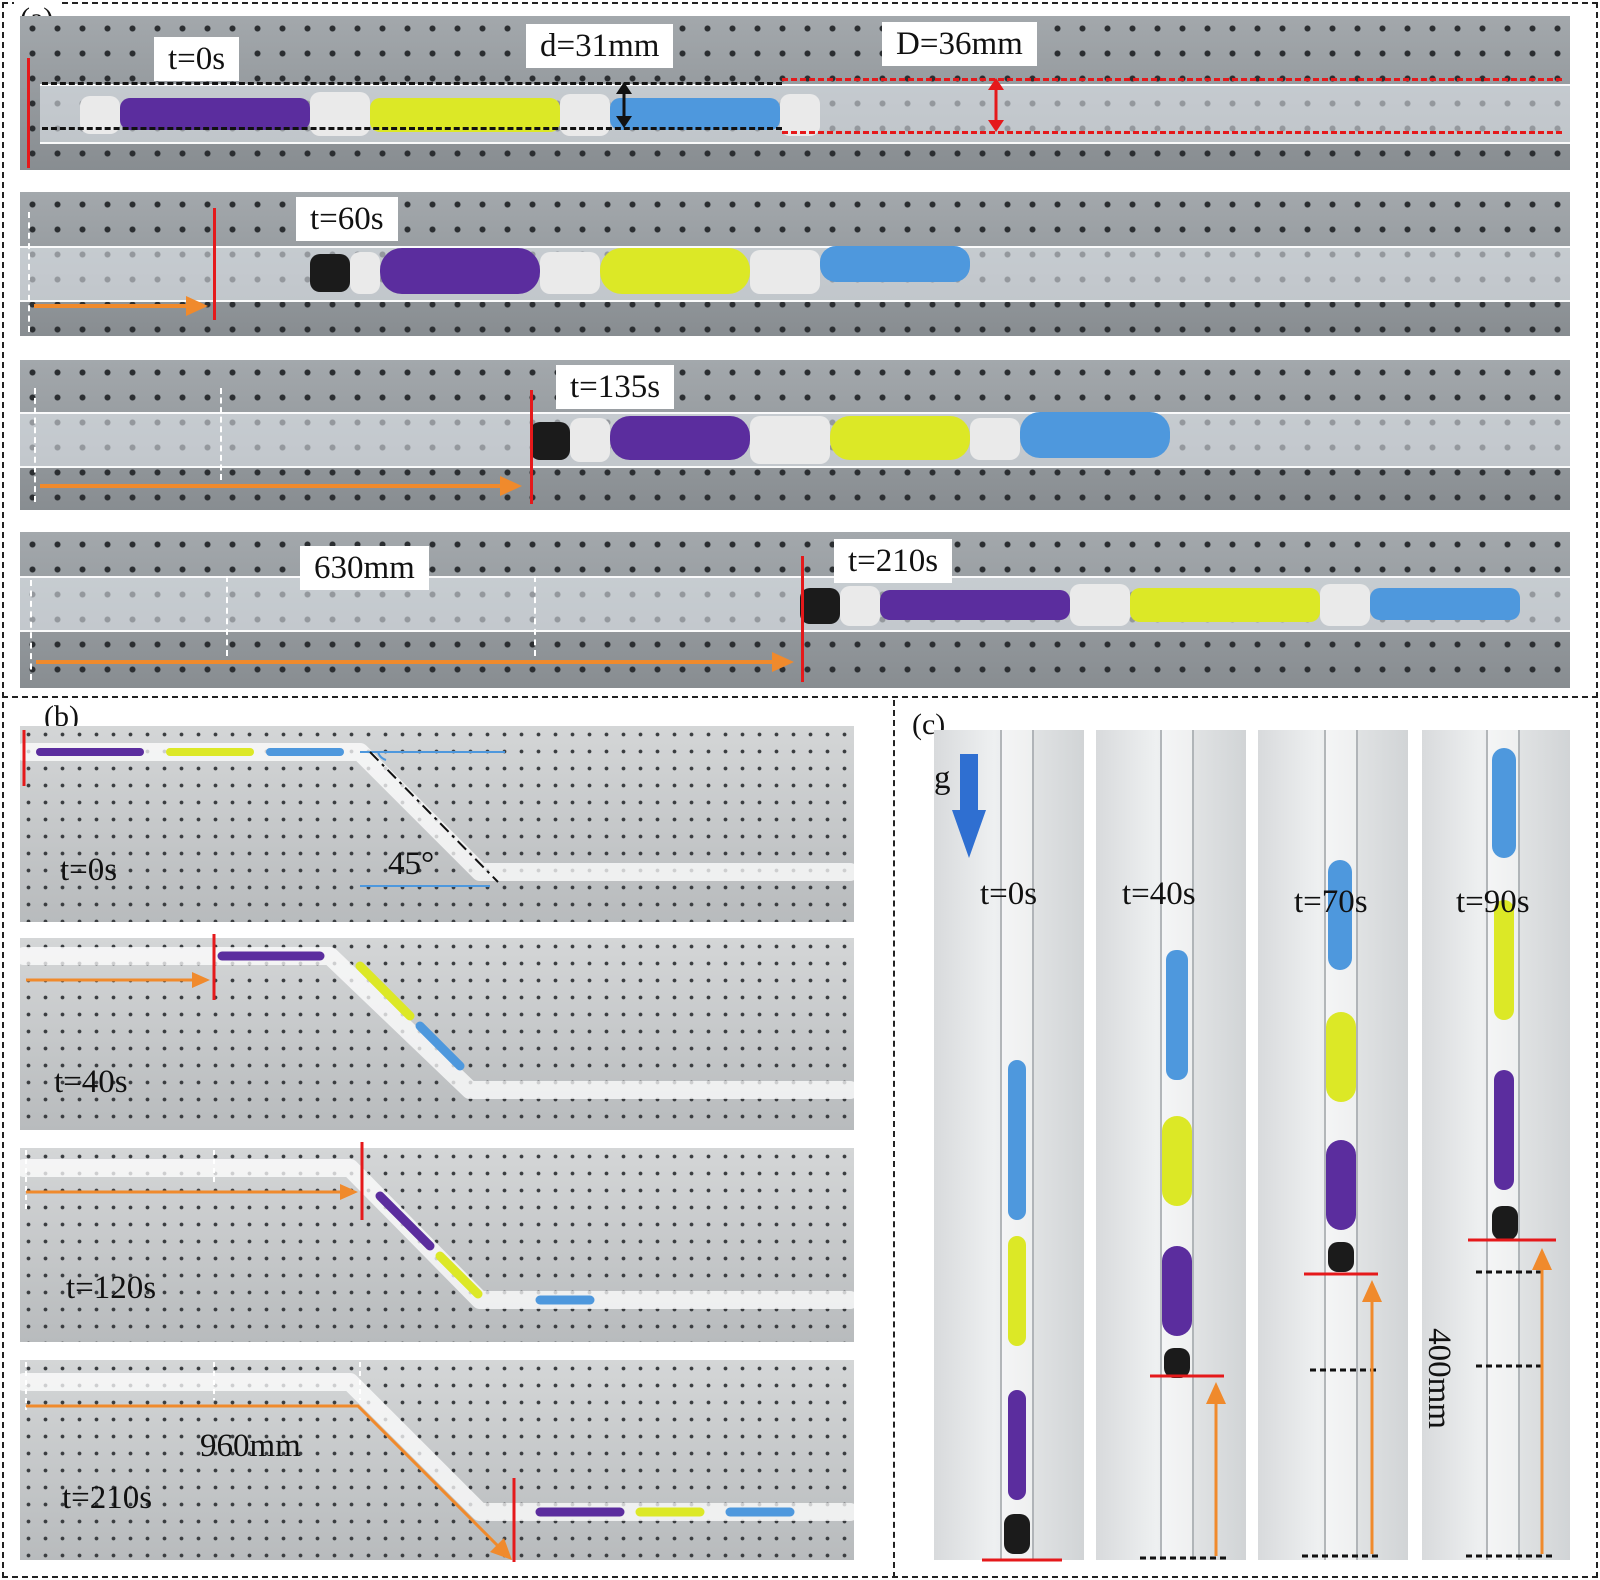  What do you see at coordinates (197, 59) in the screenshot?
I see `time-label-a1: t=0s` at bounding box center [197, 59].